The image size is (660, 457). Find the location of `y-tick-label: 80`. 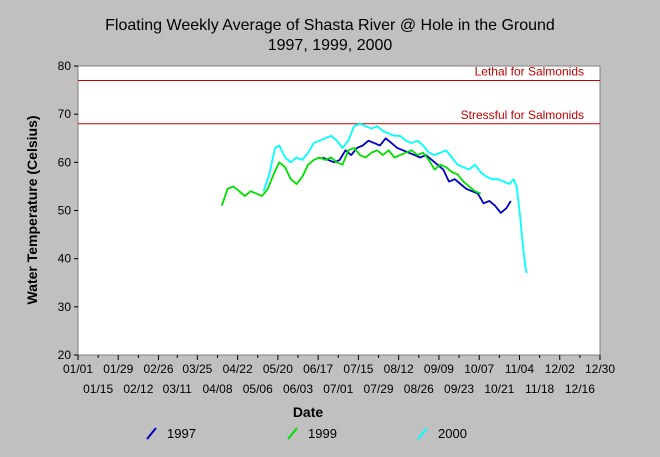

y-tick-label: 80 is located at coordinates (65, 66).